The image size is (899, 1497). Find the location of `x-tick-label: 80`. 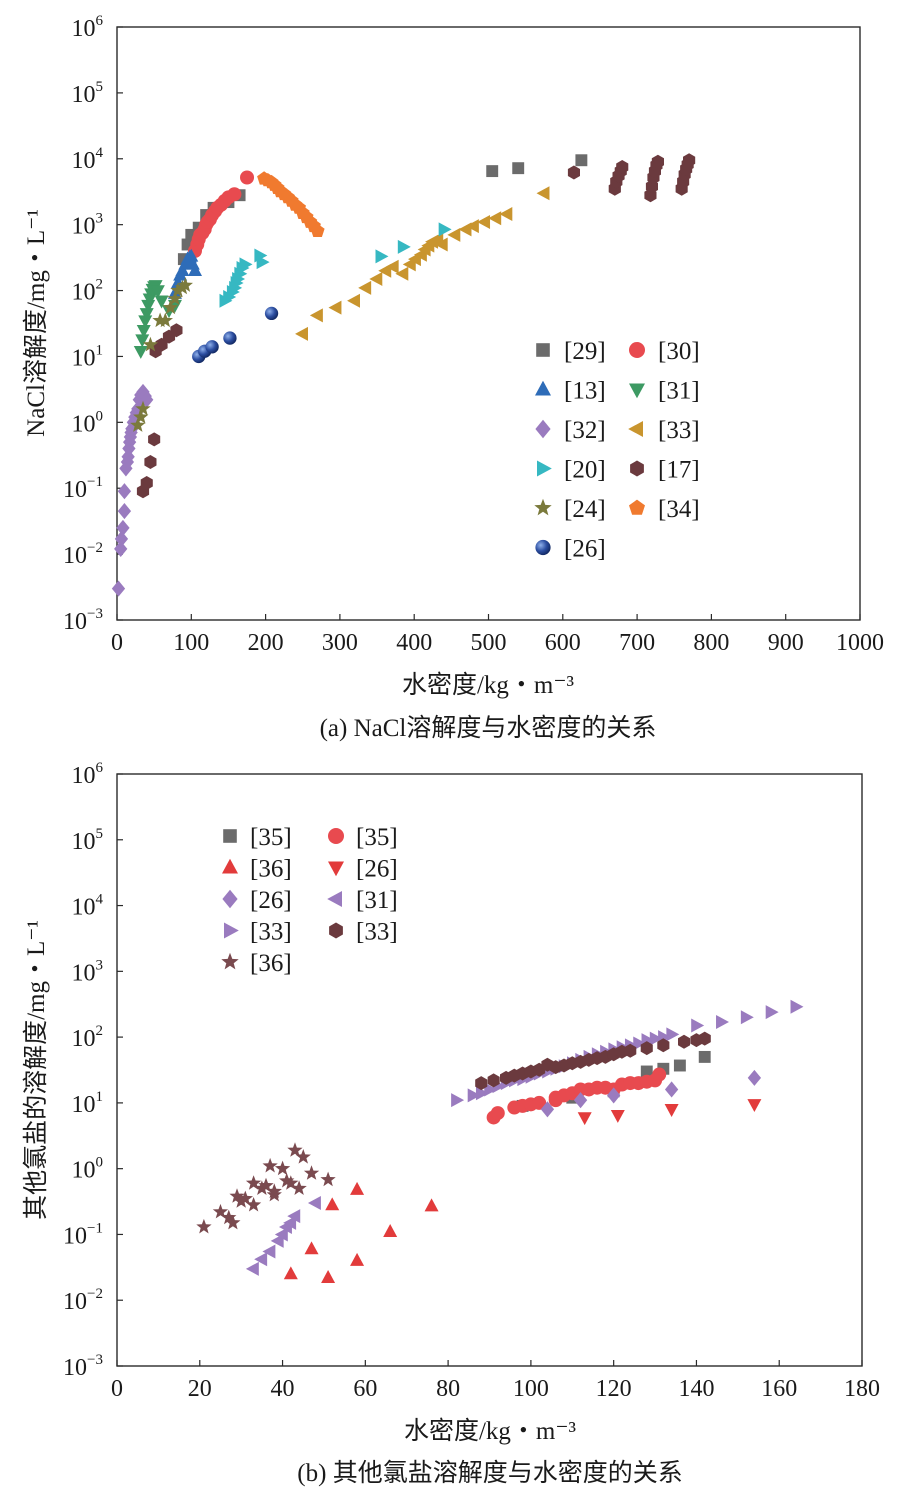

x-tick-label: 80 is located at coordinates (448, 1389).